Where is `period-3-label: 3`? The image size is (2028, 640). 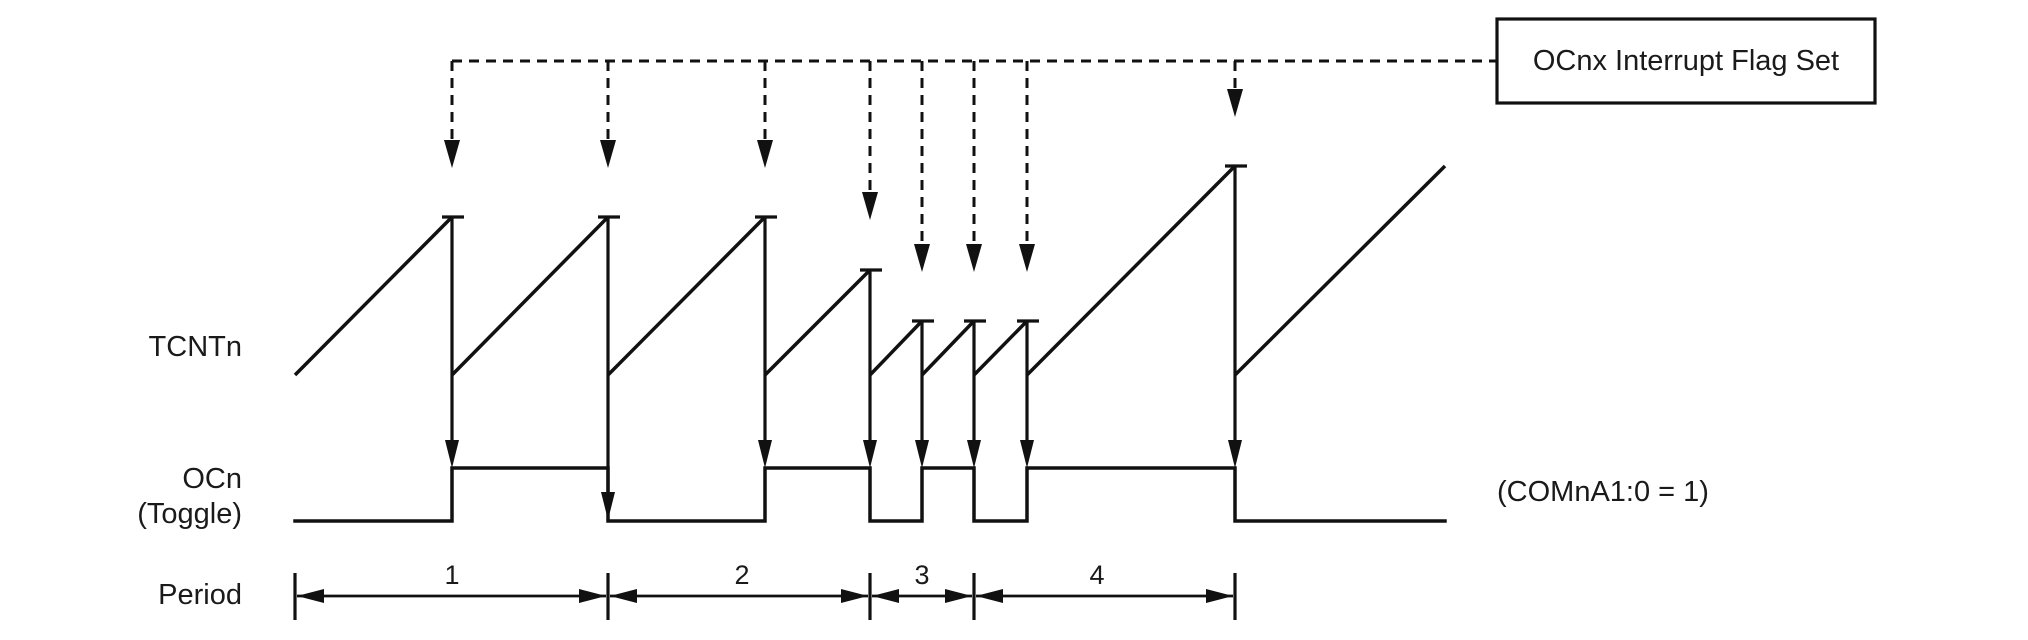 period-3-label: 3 is located at coordinates (921, 575).